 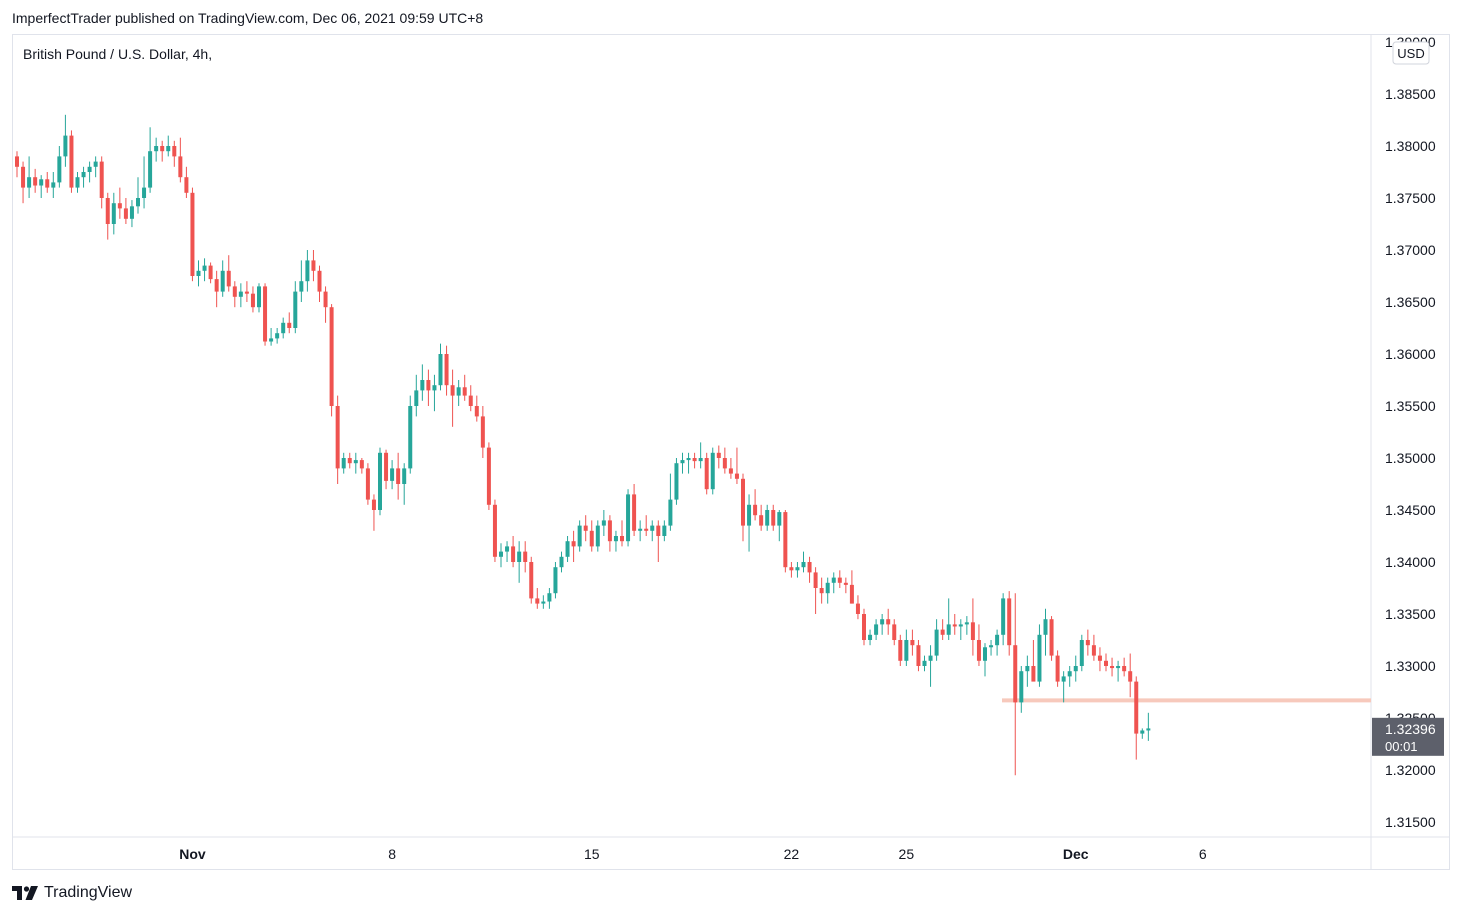 What do you see at coordinates (1411, 53) in the screenshot?
I see `currency-badge: USD` at bounding box center [1411, 53].